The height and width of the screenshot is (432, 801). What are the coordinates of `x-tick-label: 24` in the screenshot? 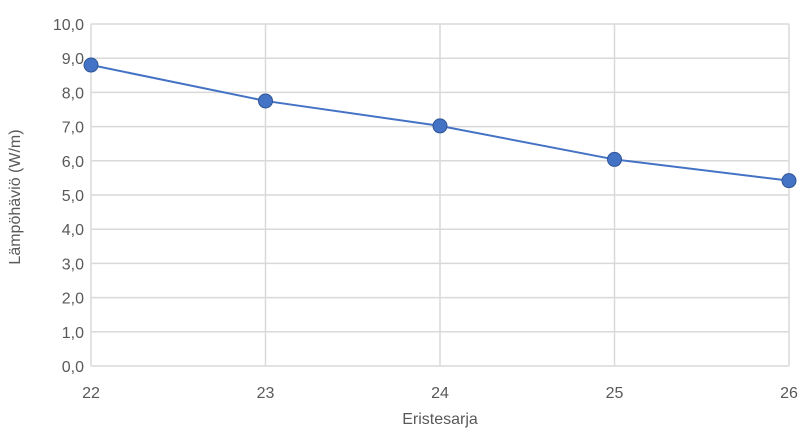 It's located at (440, 393).